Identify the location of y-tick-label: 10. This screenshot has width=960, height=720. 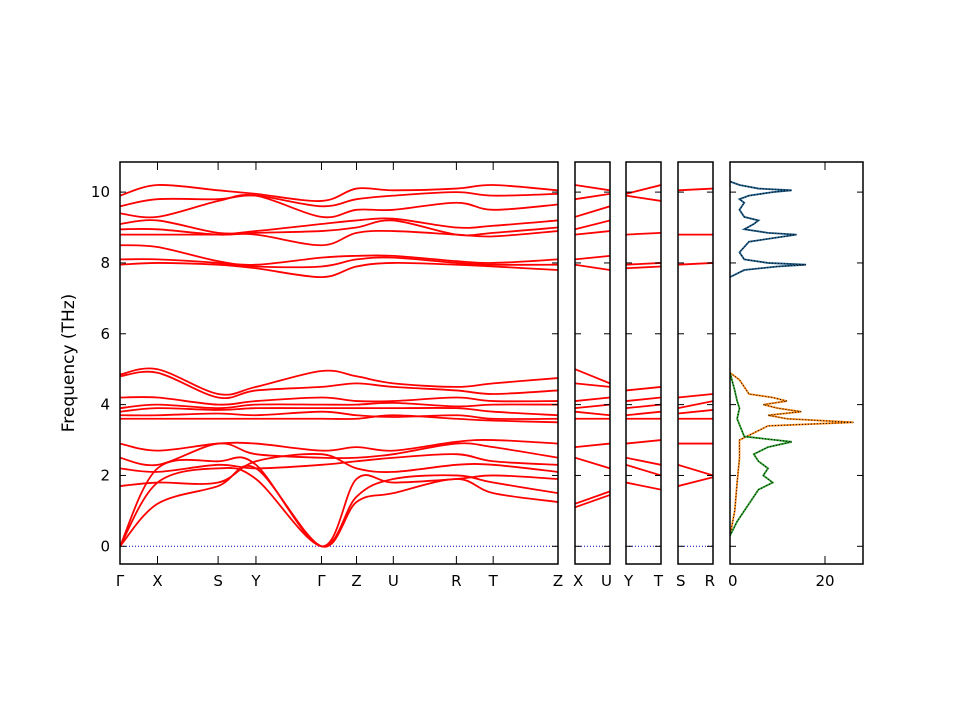
(100, 192).